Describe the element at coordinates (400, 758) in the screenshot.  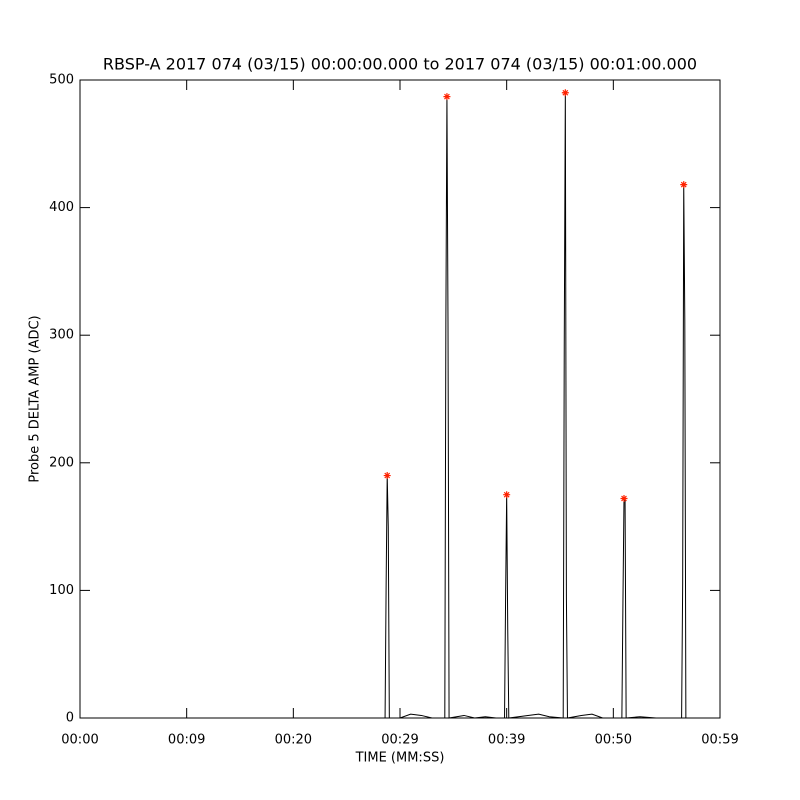
I see `x-axis-label: TIME (MM:SS)` at that location.